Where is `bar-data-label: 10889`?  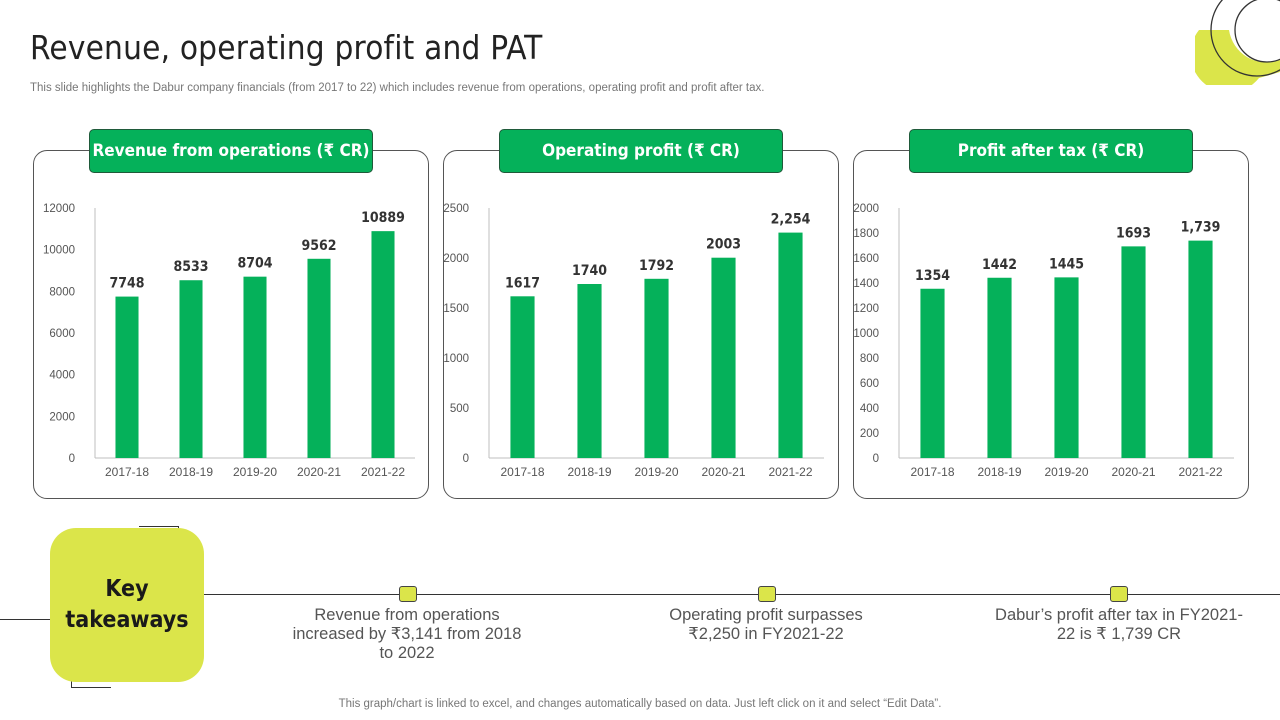
bar-data-label: 10889 is located at coordinates (383, 218).